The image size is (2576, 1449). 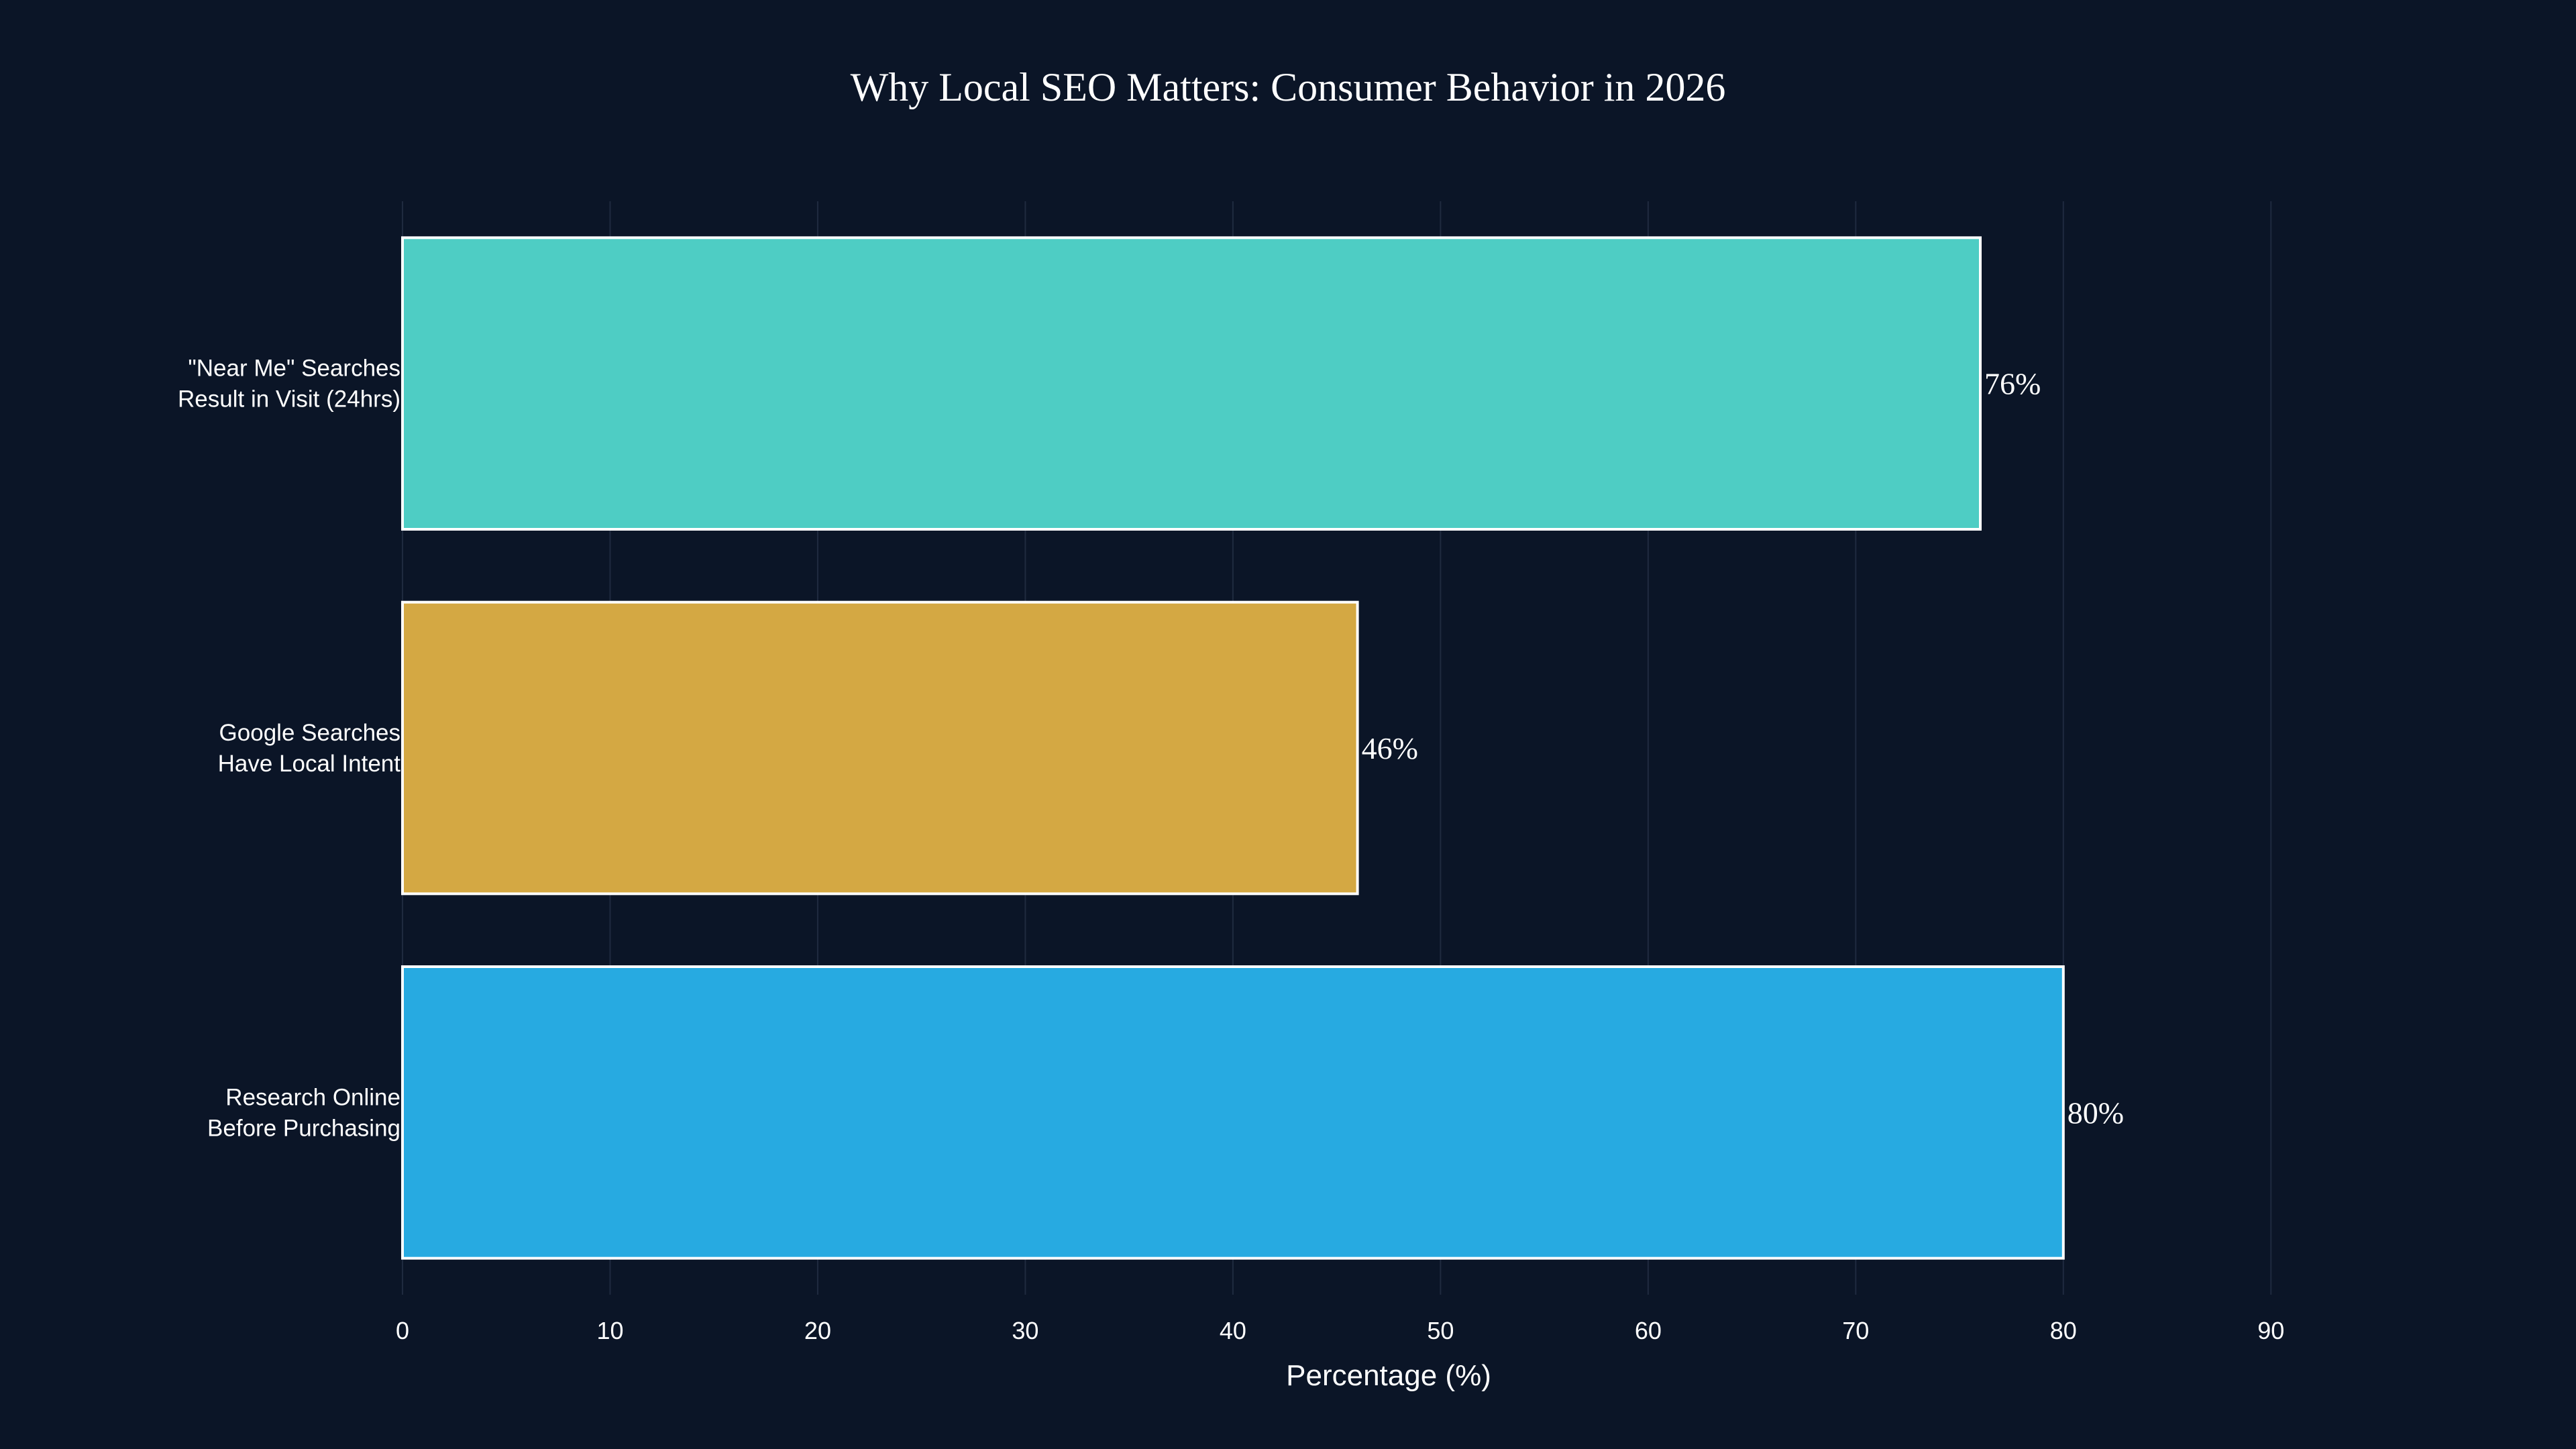 What do you see at coordinates (609, 1330) in the screenshot?
I see `x-tick-label: 10` at bounding box center [609, 1330].